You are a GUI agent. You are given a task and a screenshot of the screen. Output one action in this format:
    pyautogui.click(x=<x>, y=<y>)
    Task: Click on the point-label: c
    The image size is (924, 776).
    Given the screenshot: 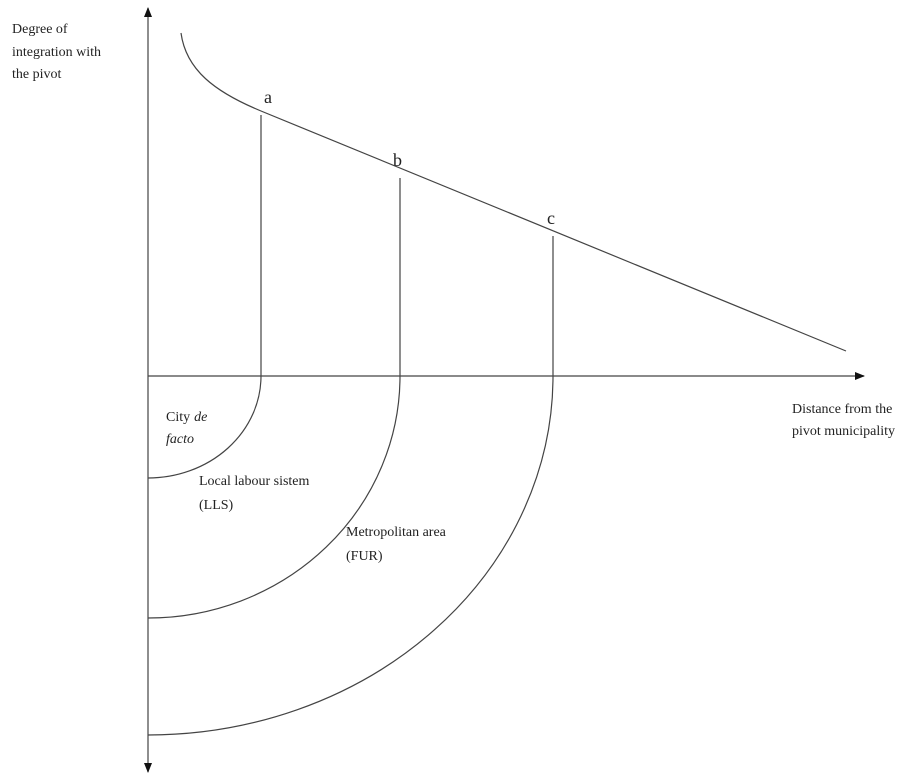 What is the action you would take?
    pyautogui.click(x=551, y=218)
    